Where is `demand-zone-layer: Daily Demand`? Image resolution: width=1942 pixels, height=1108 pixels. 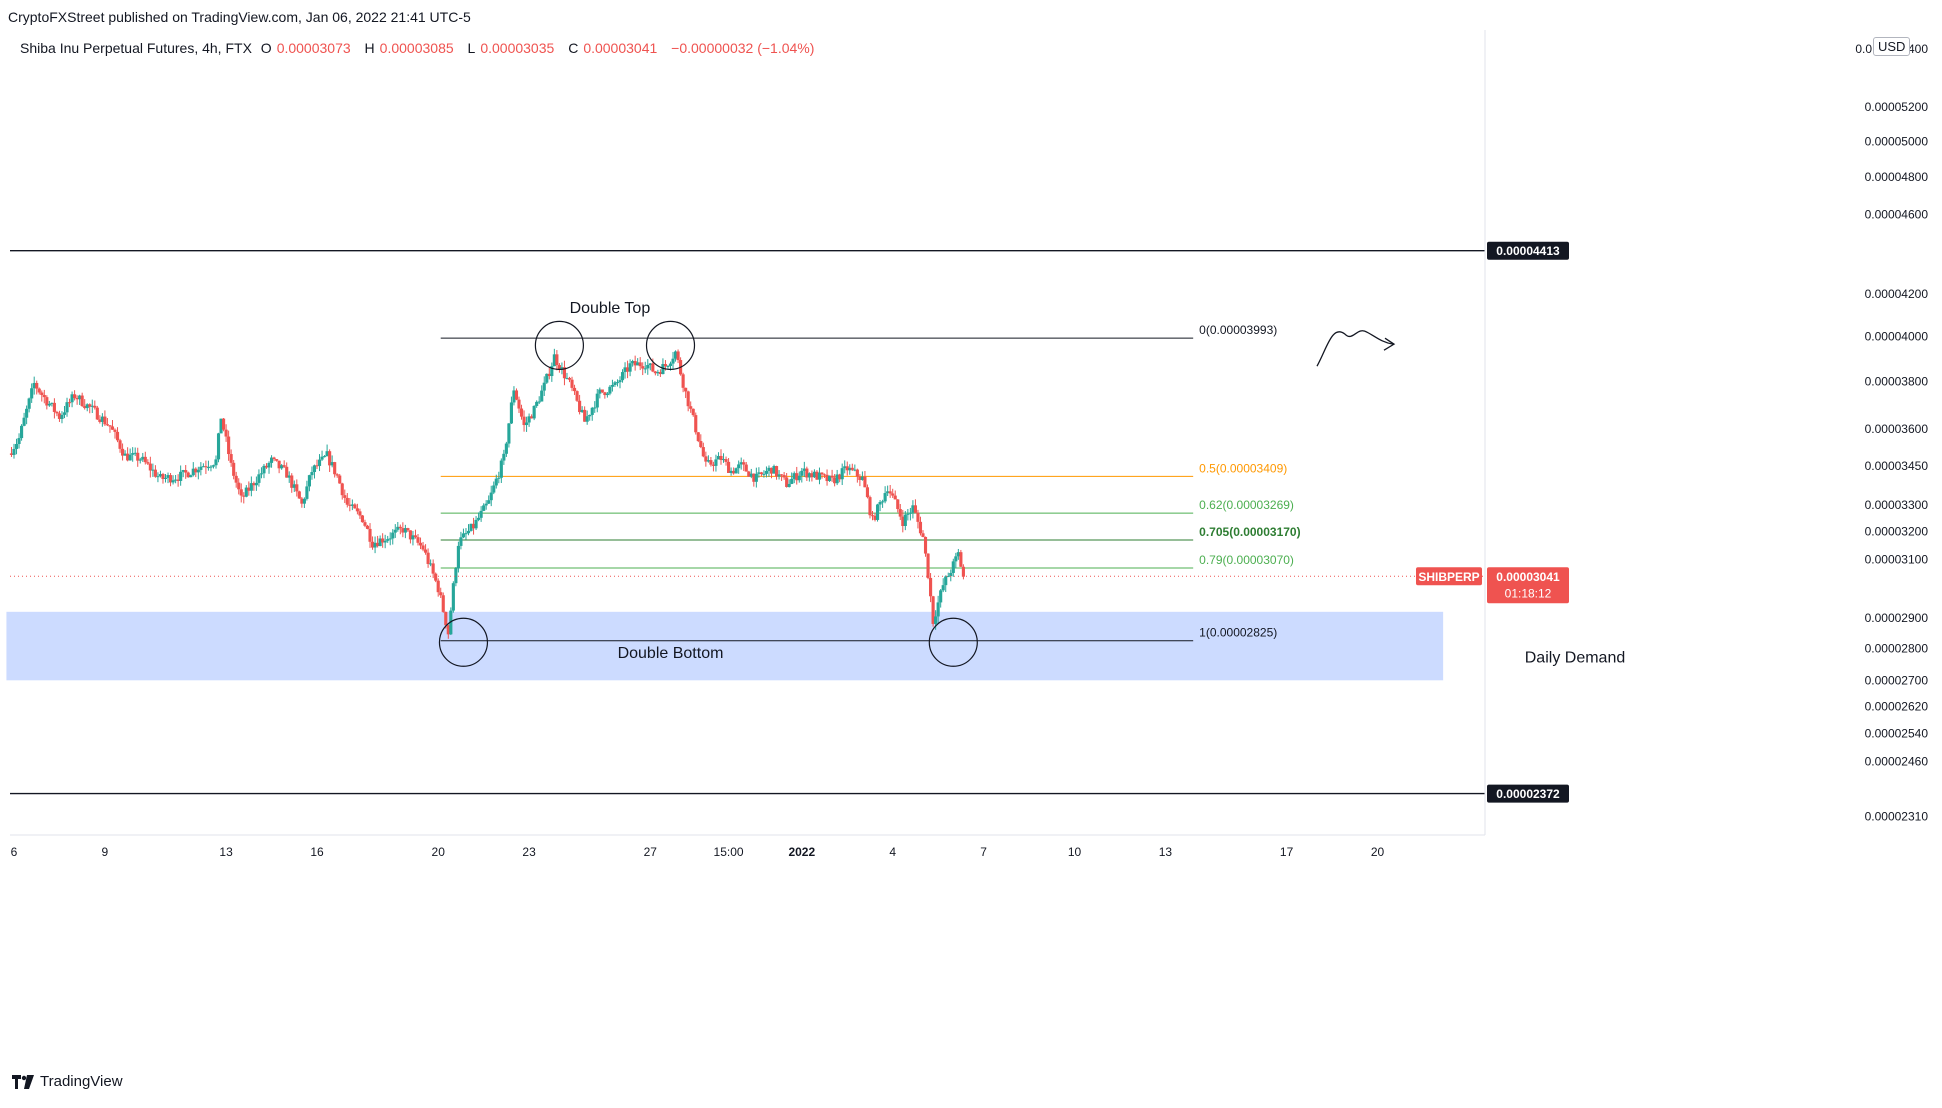 demand-zone-layer: Daily Demand is located at coordinates (815, 646).